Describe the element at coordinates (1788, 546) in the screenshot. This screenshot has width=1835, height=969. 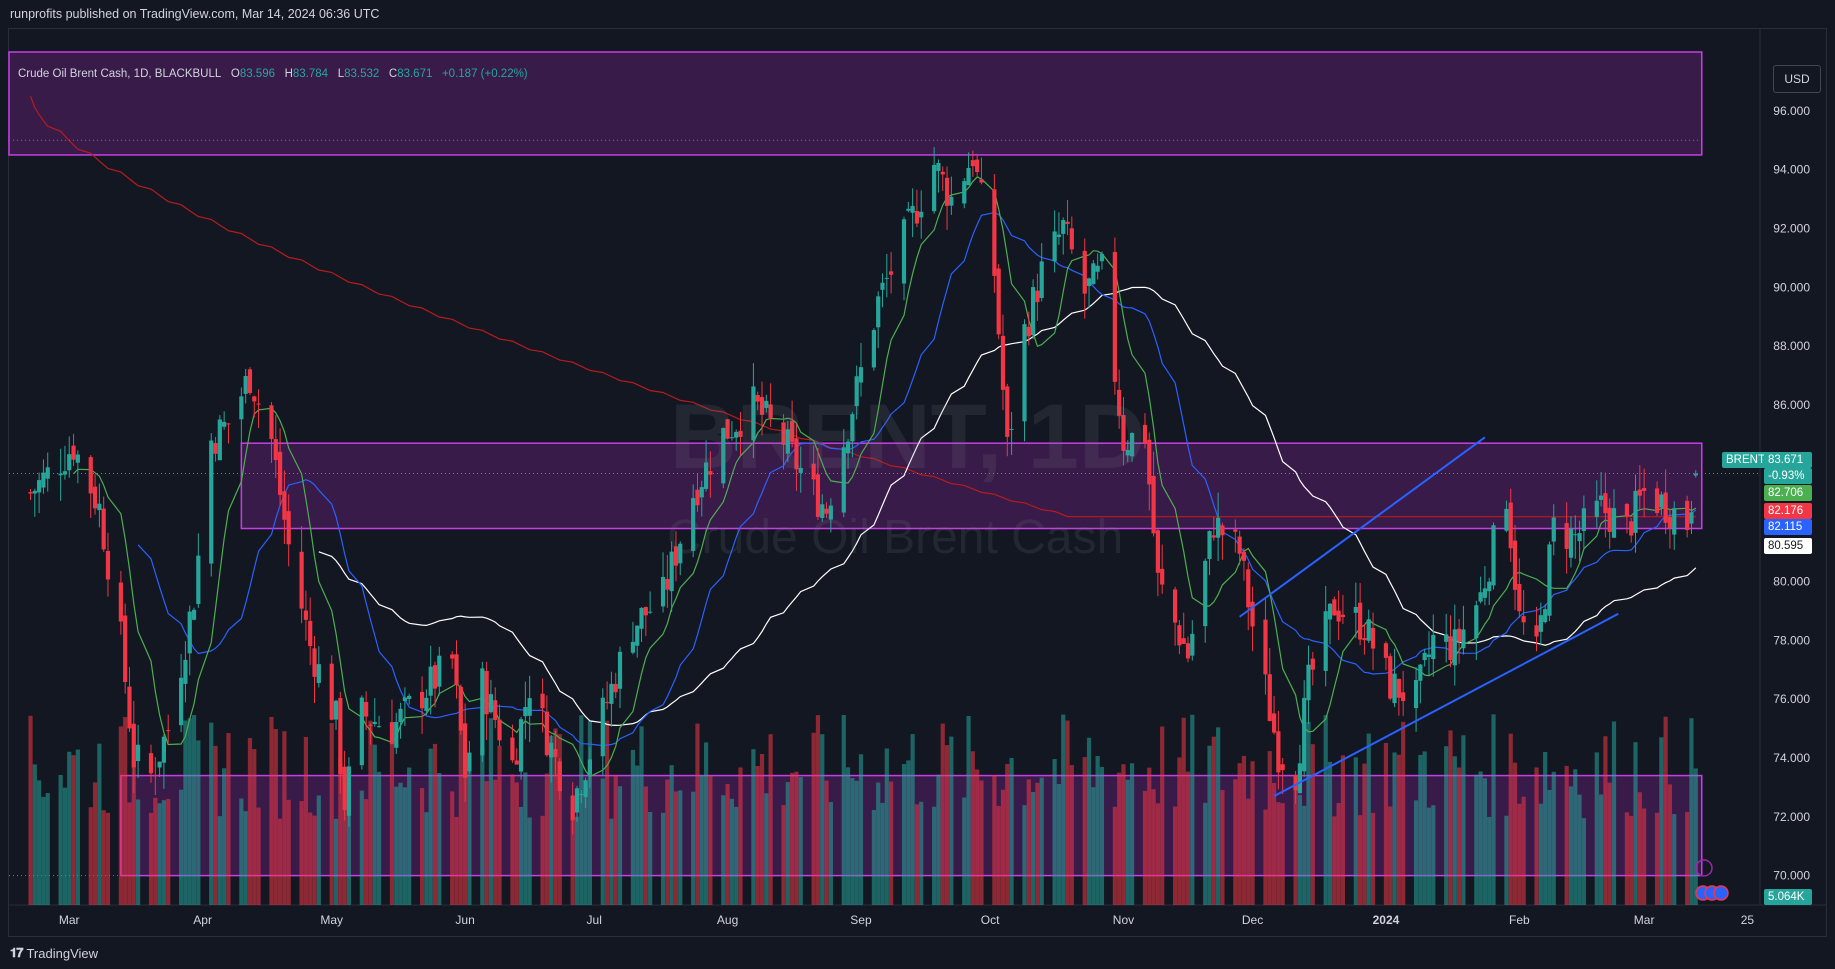
I see `price-tag: 80.595` at that location.